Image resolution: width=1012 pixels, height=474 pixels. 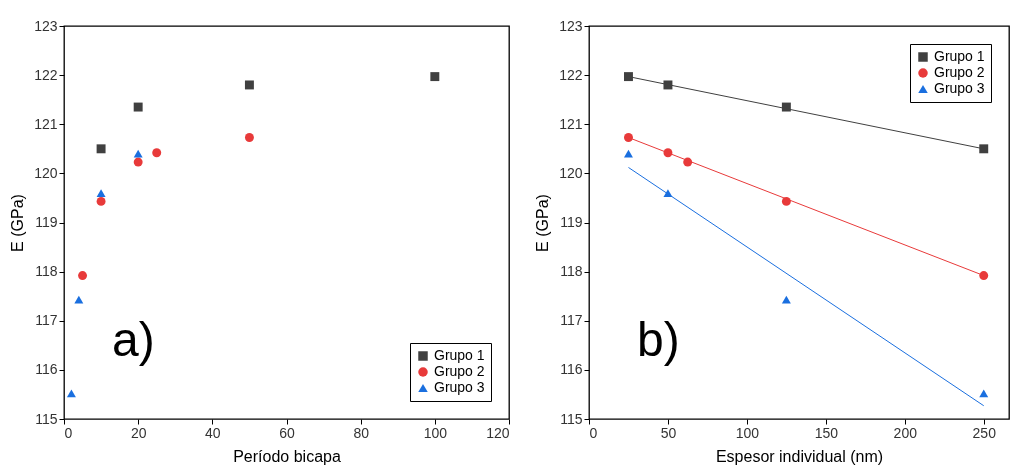 I want to click on x-tick-label: 120, so click(x=498, y=432).